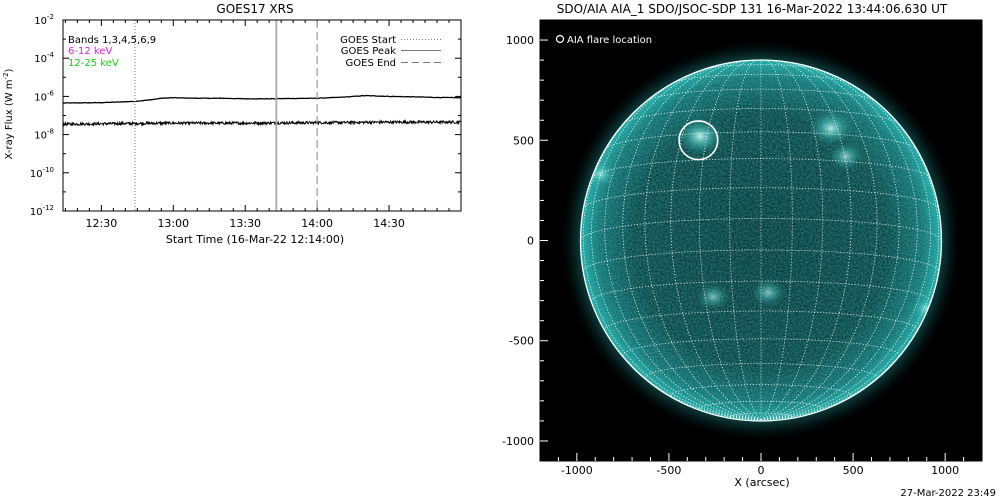 This screenshot has height=500, width=1000. Describe the element at coordinates (560, 39) in the screenshot. I see `flare-legend-circle-icon` at that location.